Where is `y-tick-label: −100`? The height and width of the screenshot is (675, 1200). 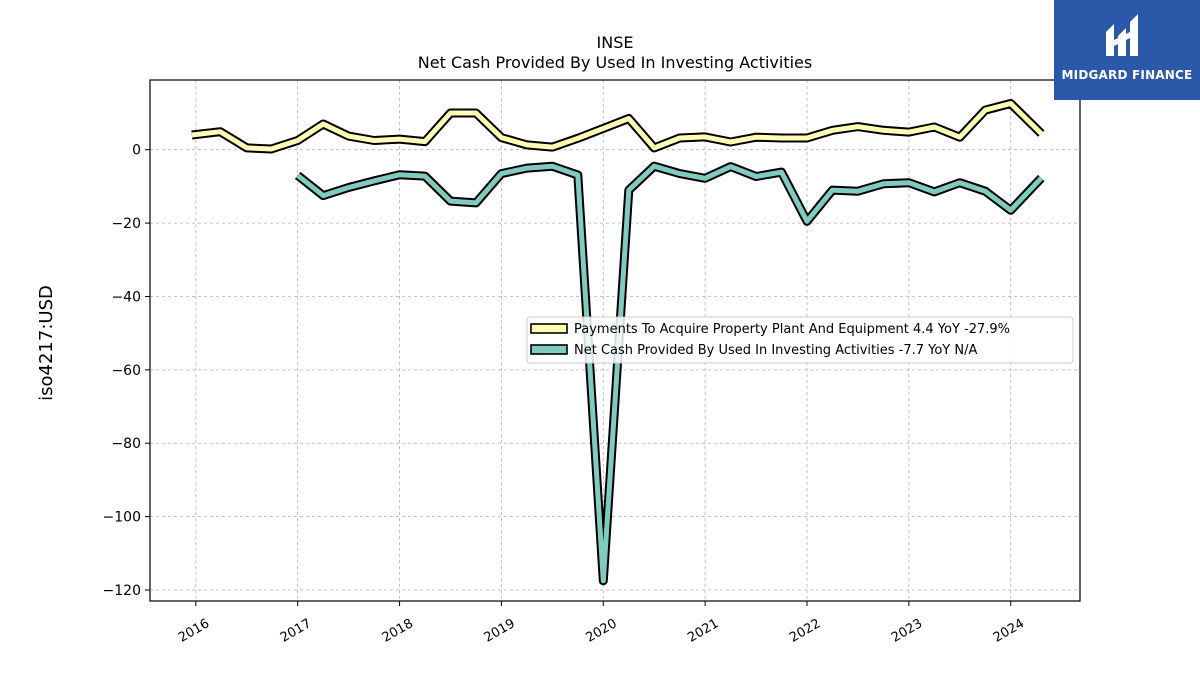 y-tick-label: −100 is located at coordinates (122, 518).